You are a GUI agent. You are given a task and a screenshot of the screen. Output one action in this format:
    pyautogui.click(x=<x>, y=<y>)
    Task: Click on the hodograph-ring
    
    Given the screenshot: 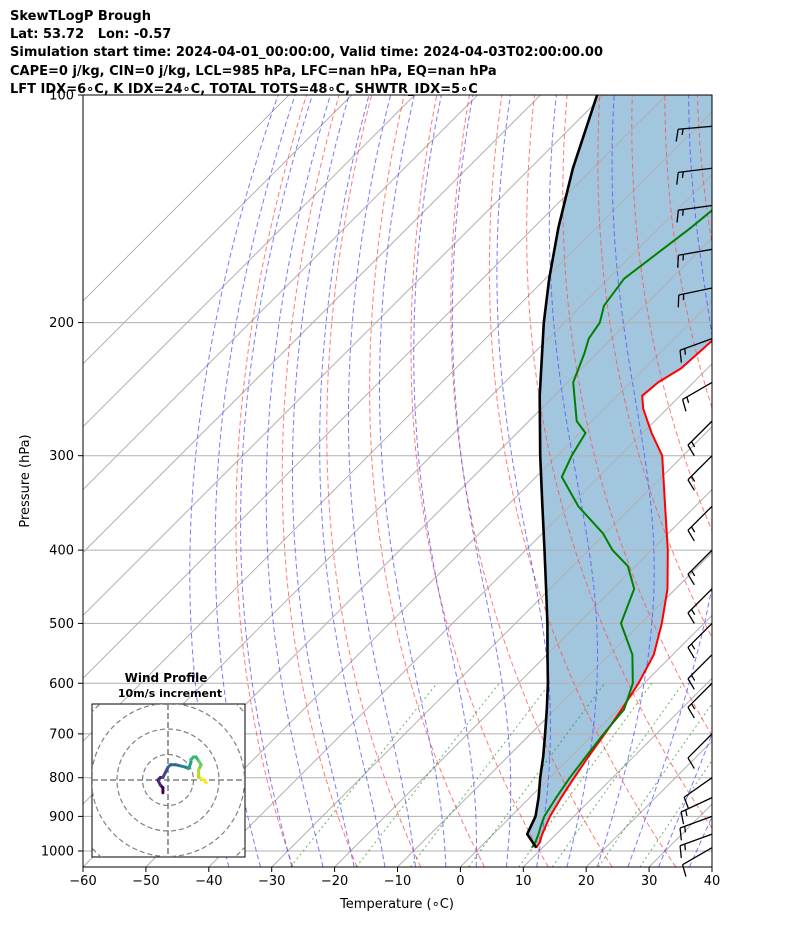 What is the action you would take?
    pyautogui.click(x=168, y=780)
    